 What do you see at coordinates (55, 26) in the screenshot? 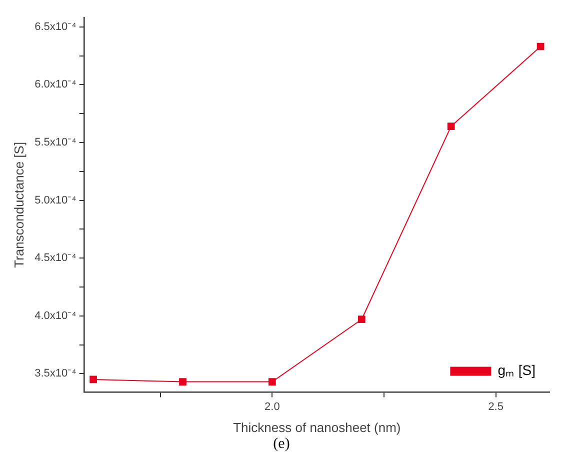
I see `y-tick-label: 6.5x10⁻⁴` at bounding box center [55, 26].